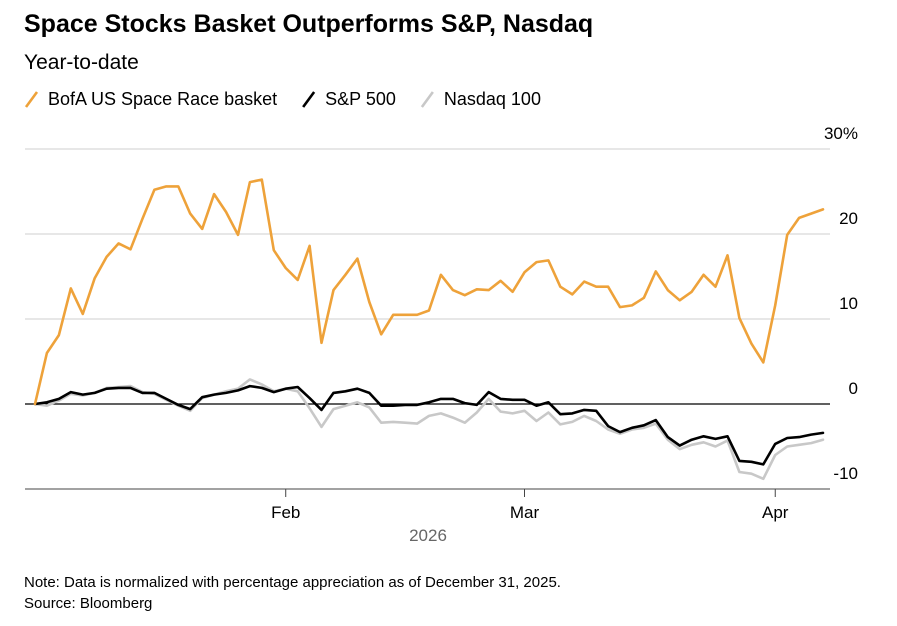 The height and width of the screenshot is (626, 897). What do you see at coordinates (492, 99) in the screenshot?
I see `legend-label: Nasdaq 100` at bounding box center [492, 99].